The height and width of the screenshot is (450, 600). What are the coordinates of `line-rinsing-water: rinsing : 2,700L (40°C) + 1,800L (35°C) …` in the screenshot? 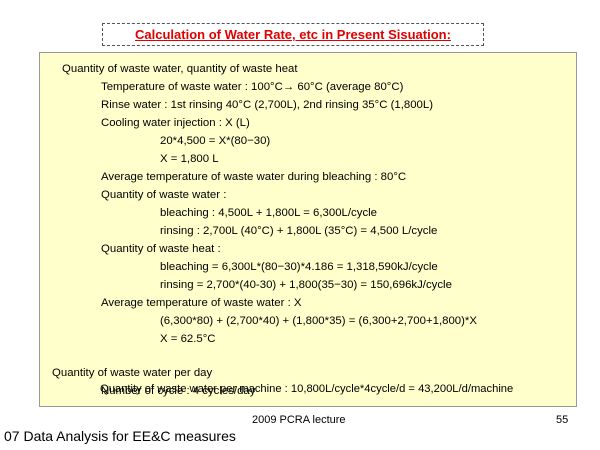 It's located at (299, 231).